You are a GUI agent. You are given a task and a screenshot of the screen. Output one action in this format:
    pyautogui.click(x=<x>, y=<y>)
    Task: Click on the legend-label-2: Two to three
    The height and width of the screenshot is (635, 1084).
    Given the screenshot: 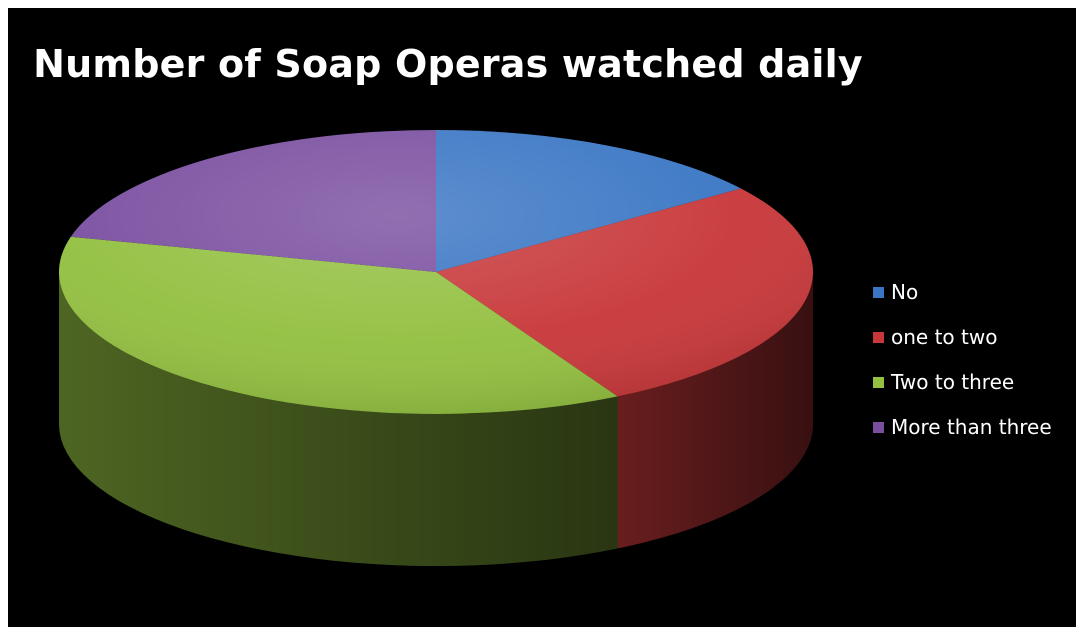 What is the action you would take?
    pyautogui.click(x=953, y=382)
    